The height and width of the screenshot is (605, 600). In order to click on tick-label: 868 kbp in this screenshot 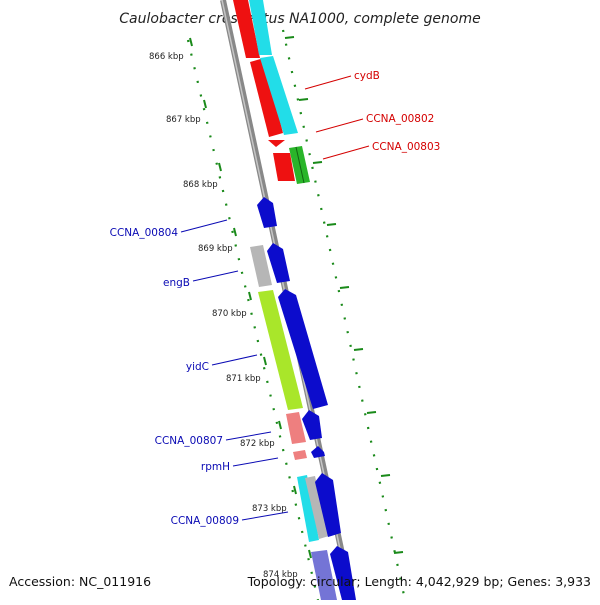, I will do `click(200, 185)`.